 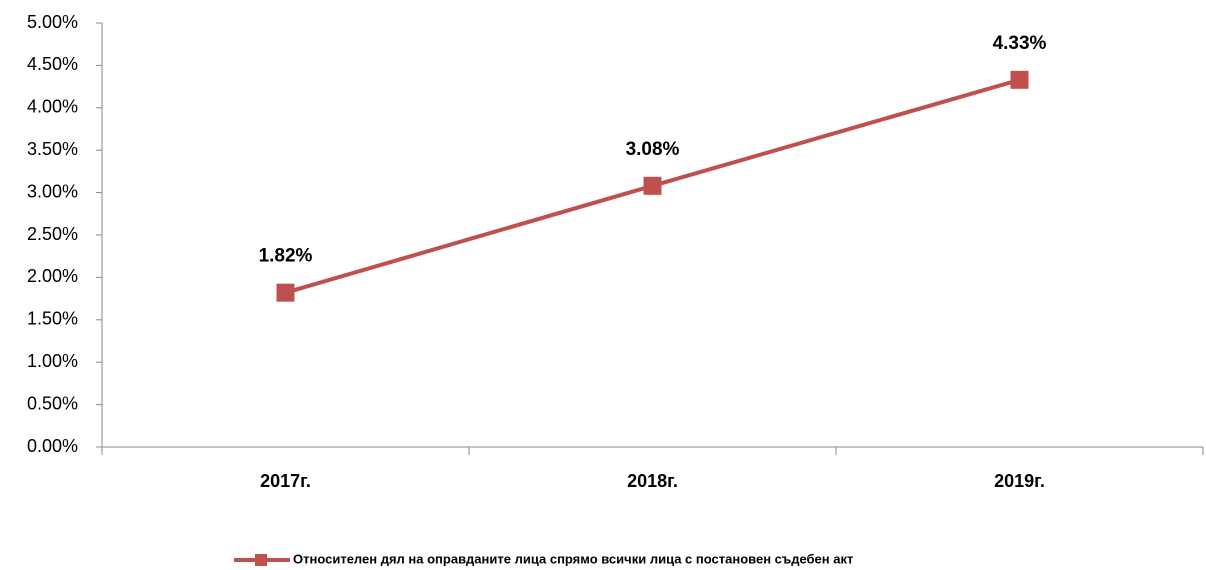 I want to click on y-tick-label: 4.00%, so click(x=52, y=107).